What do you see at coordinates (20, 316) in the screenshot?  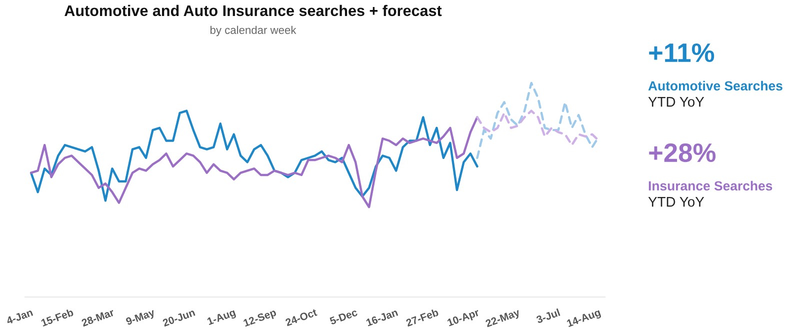 I see `x-tick-label: 4-Jan` at bounding box center [20, 316].